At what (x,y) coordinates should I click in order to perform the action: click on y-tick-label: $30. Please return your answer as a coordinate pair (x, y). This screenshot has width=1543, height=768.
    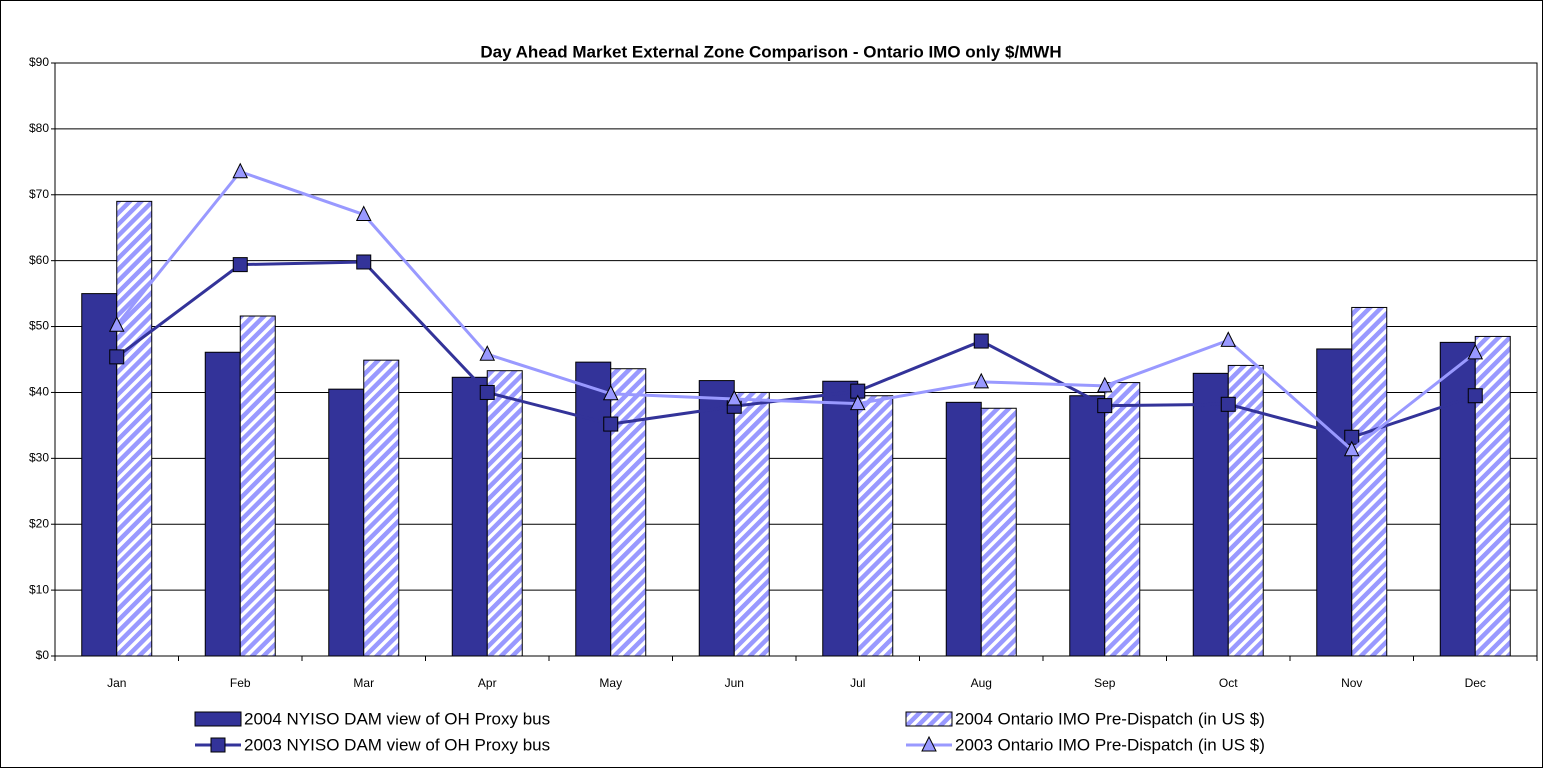
    Looking at the image, I should click on (39, 458).